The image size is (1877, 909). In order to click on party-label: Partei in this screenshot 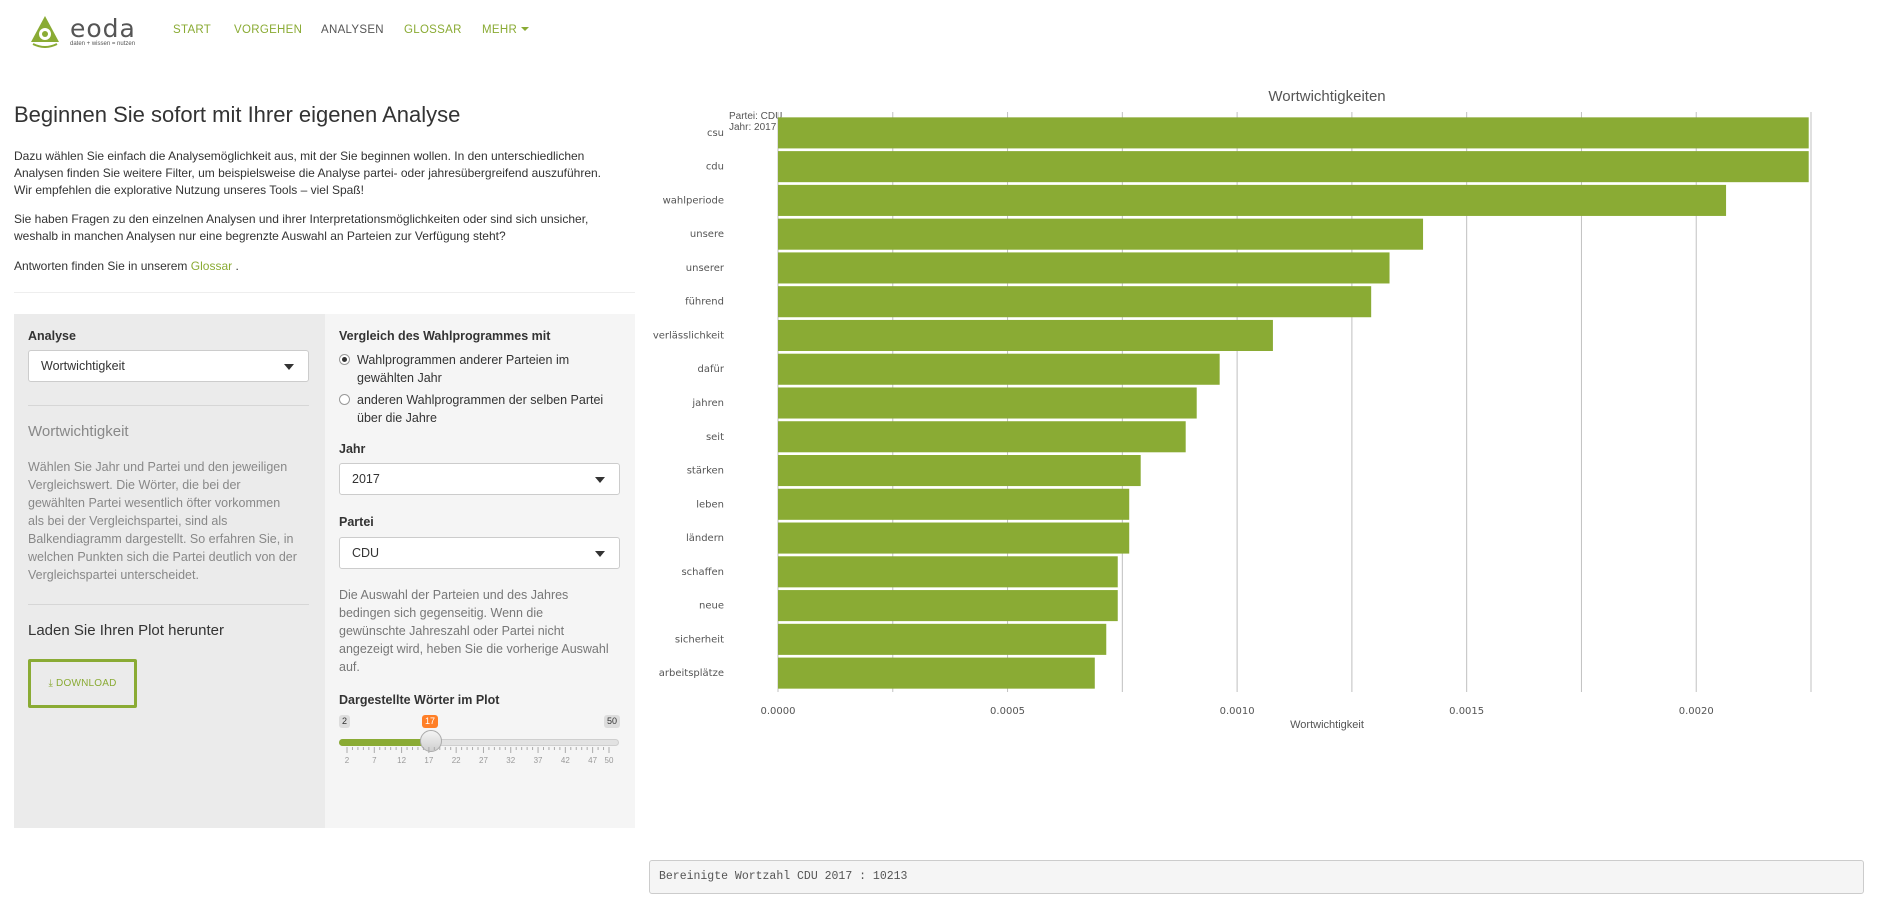, I will do `click(356, 522)`.